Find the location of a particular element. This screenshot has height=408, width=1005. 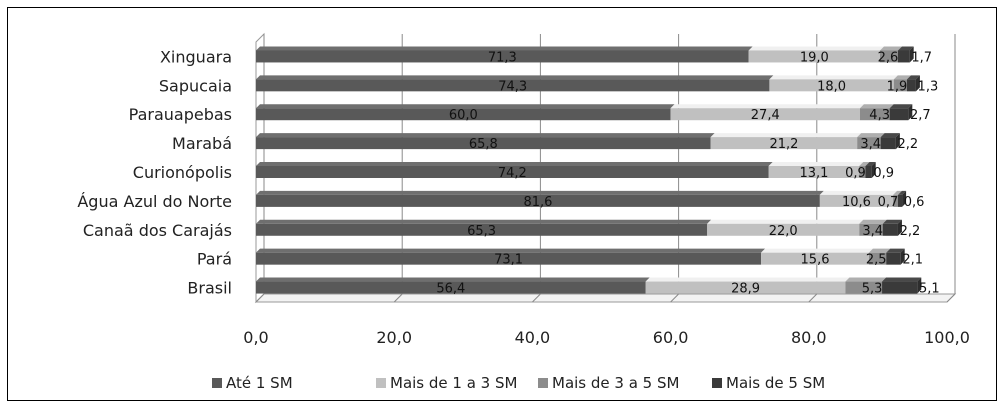

data-label: 19,0 is located at coordinates (814, 57).